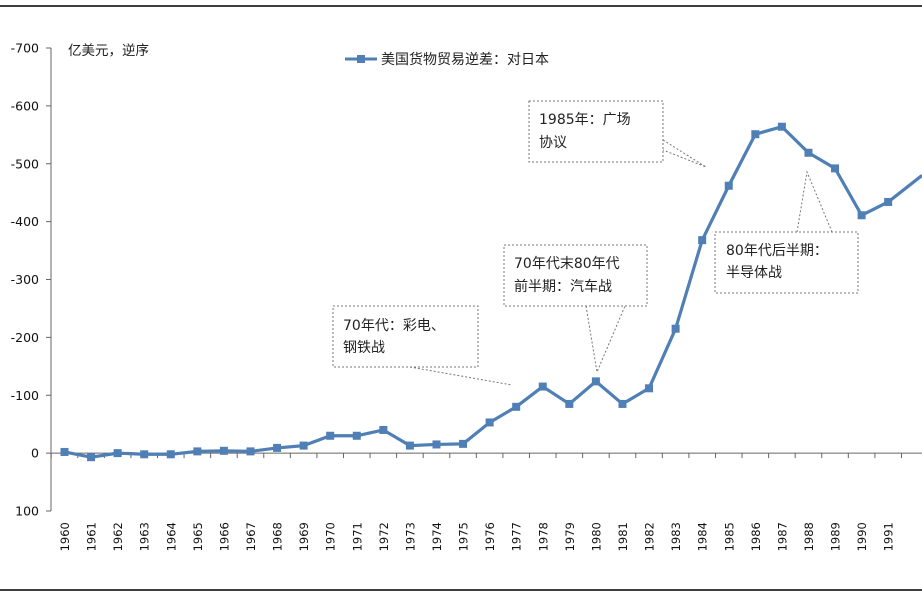 This screenshot has height=596, width=922. What do you see at coordinates (862, 536) in the screenshot?
I see `x-tick-label: 1990` at bounding box center [862, 536].